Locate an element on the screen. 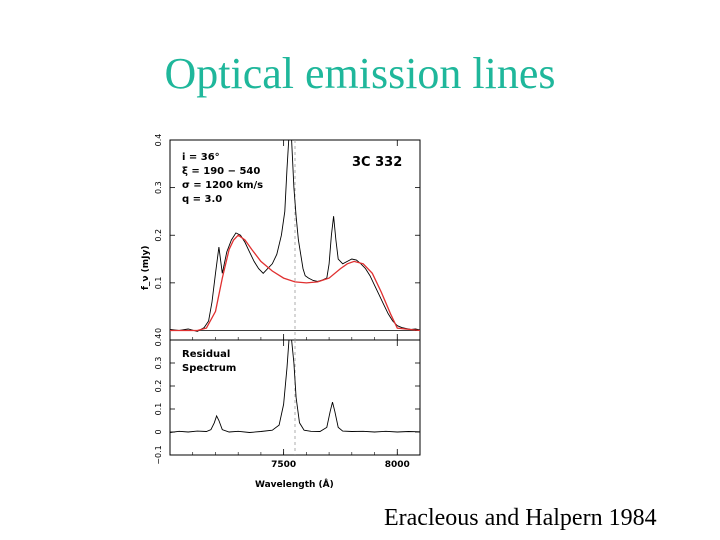 The width and height of the screenshot is (720, 540). bottom-y-tick-label: 0.3 is located at coordinates (158, 363).